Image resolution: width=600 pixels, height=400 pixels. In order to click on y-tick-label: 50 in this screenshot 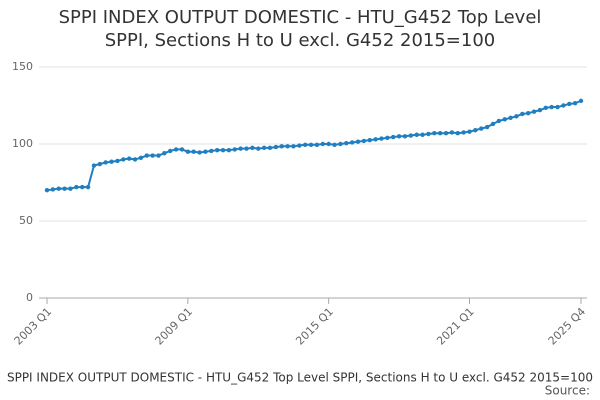, I will do `click(26, 220)`.